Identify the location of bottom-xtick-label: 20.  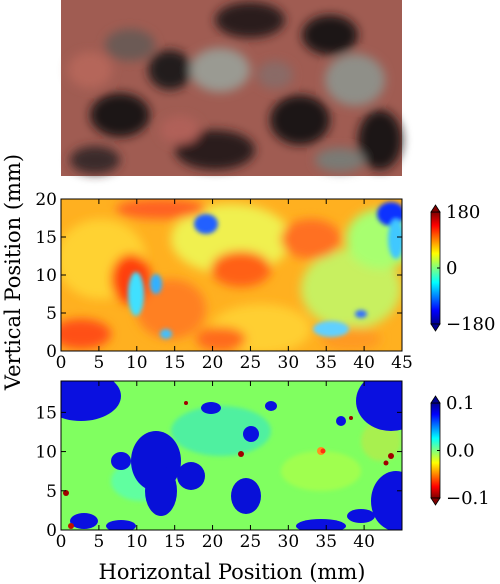
(213, 542).